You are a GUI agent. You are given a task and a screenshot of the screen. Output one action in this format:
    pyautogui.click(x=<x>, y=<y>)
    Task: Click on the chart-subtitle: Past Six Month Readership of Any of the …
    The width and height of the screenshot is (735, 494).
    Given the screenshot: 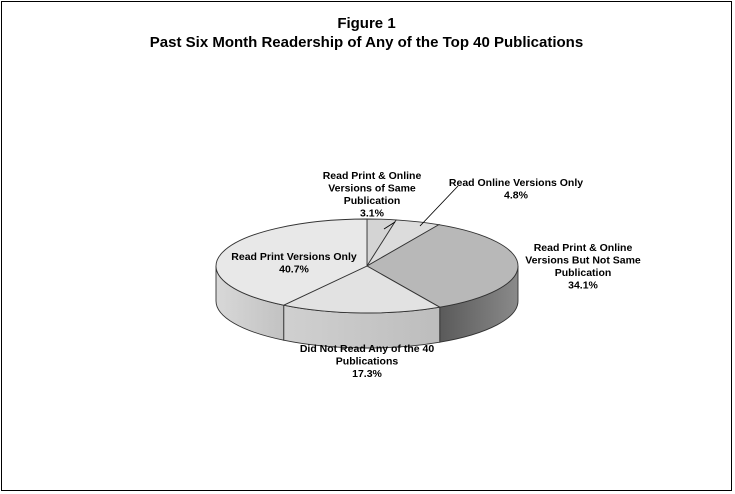 What is the action you would take?
    pyautogui.click(x=366, y=42)
    